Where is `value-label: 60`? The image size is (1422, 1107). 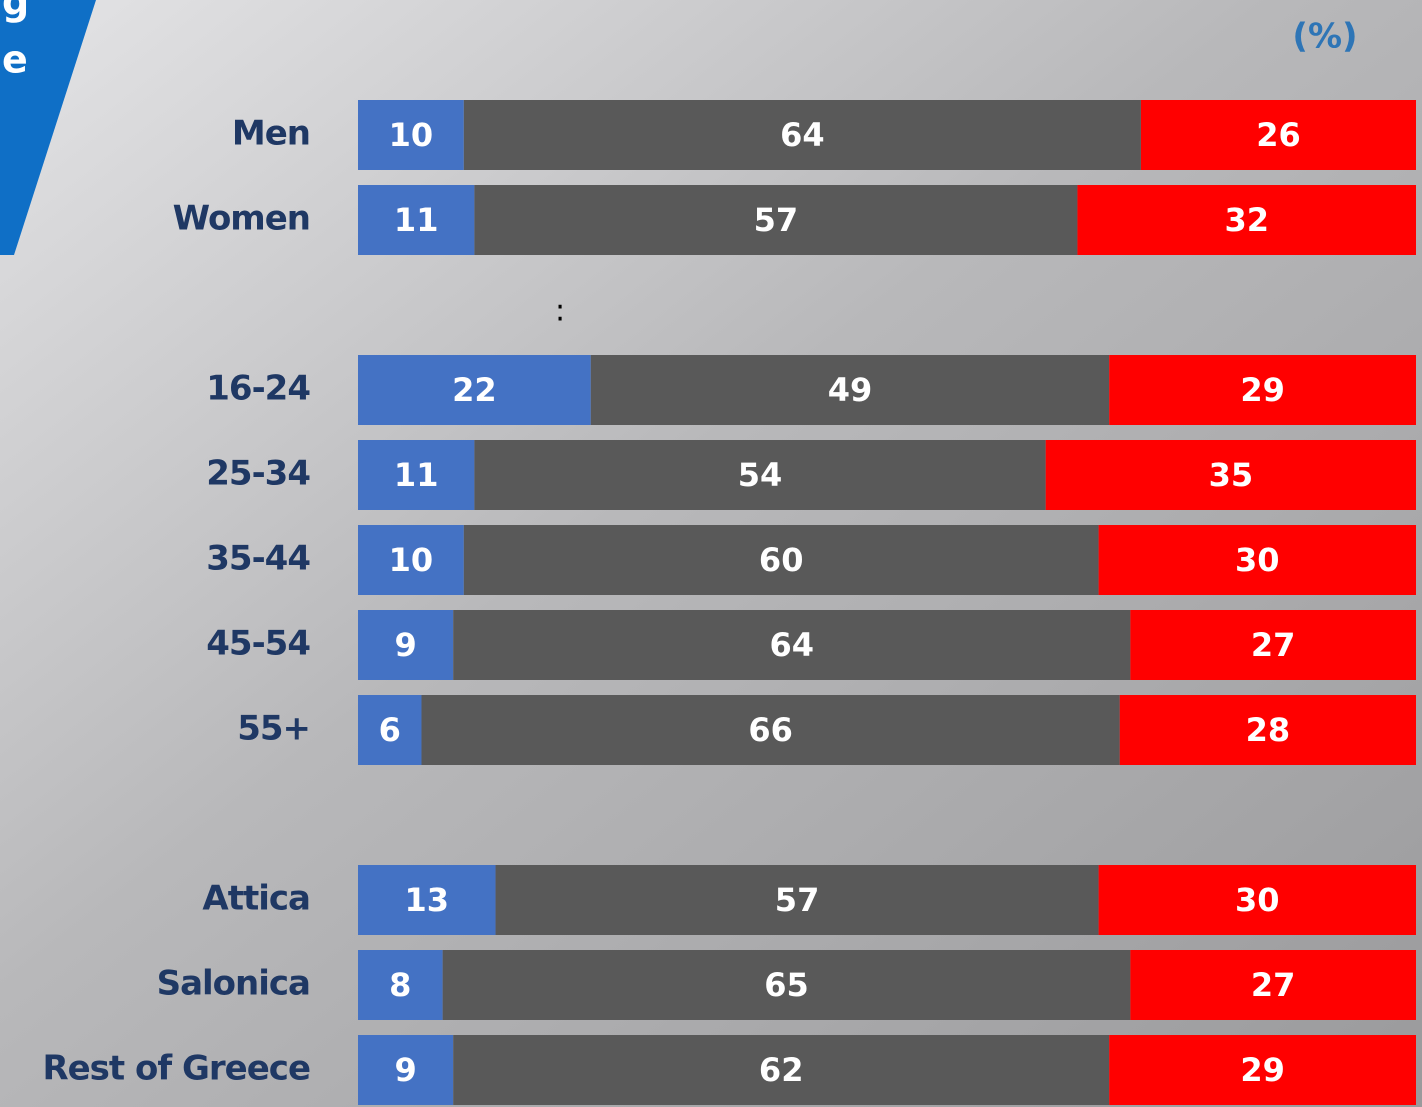 value-label: 60 is located at coordinates (781, 560).